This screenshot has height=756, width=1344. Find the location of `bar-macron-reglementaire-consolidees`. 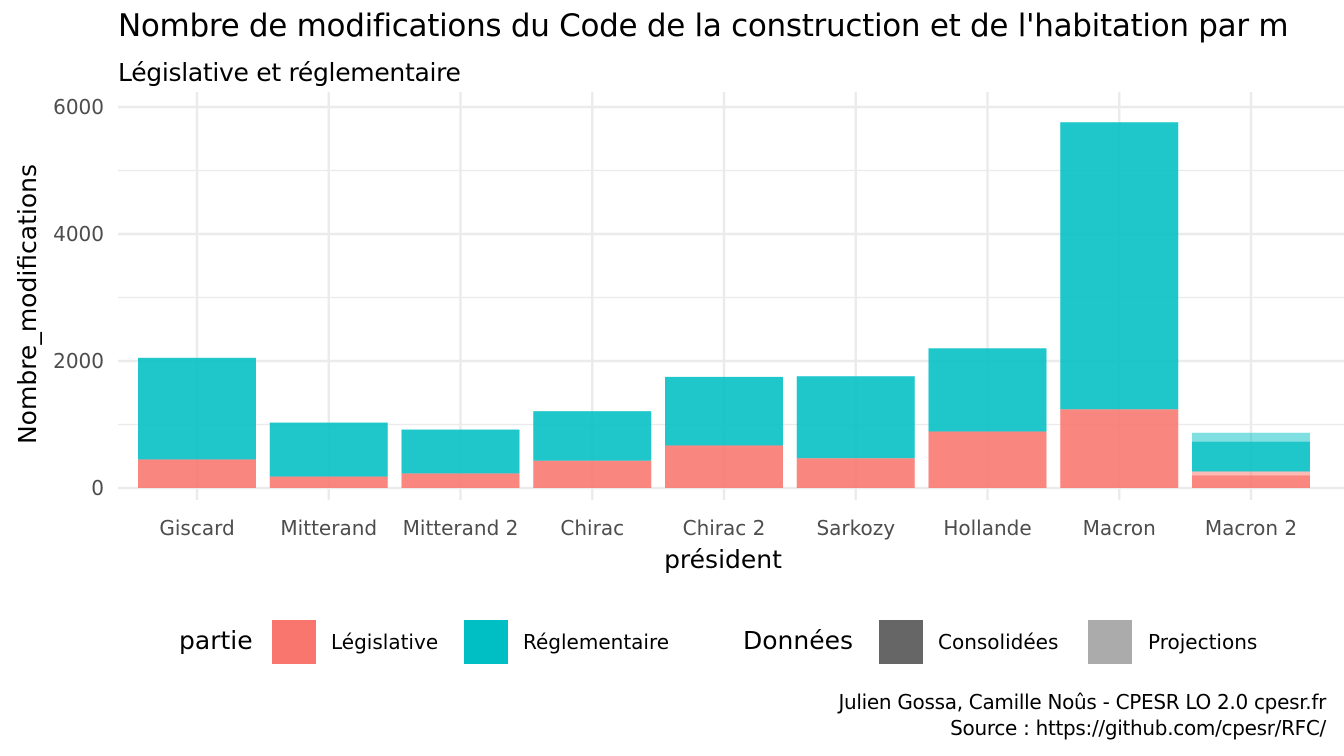

bar-macron-reglementaire-consolidees is located at coordinates (1119, 266).